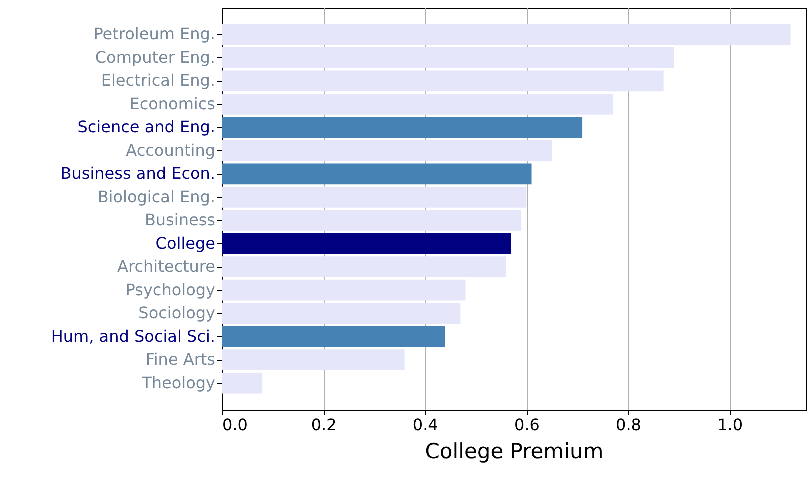 The image size is (807, 483). Describe the element at coordinates (180, 220) in the screenshot. I see `y-tick-label: Business` at that location.